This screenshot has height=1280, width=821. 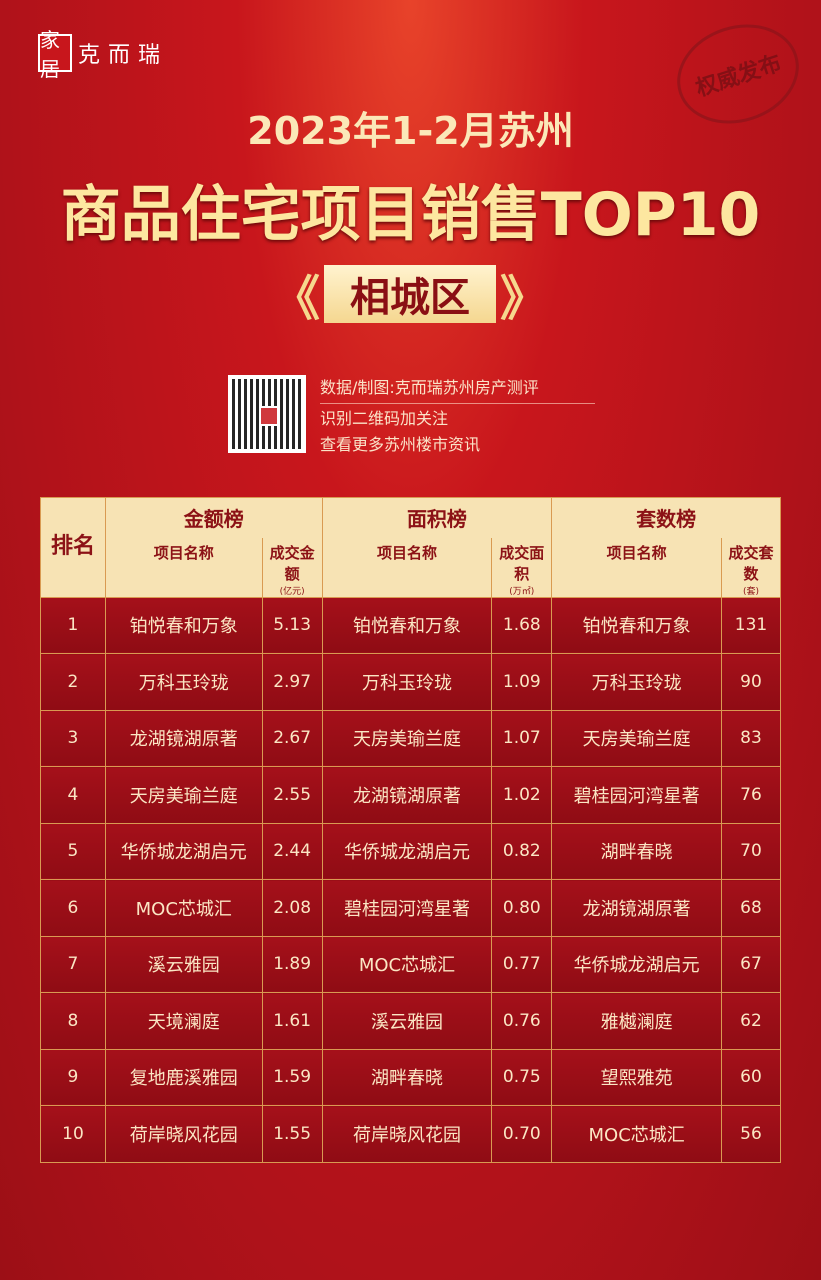 What do you see at coordinates (410, 215) in the screenshot?
I see `page-title: 商品住宅项目销售TOP10` at bounding box center [410, 215].